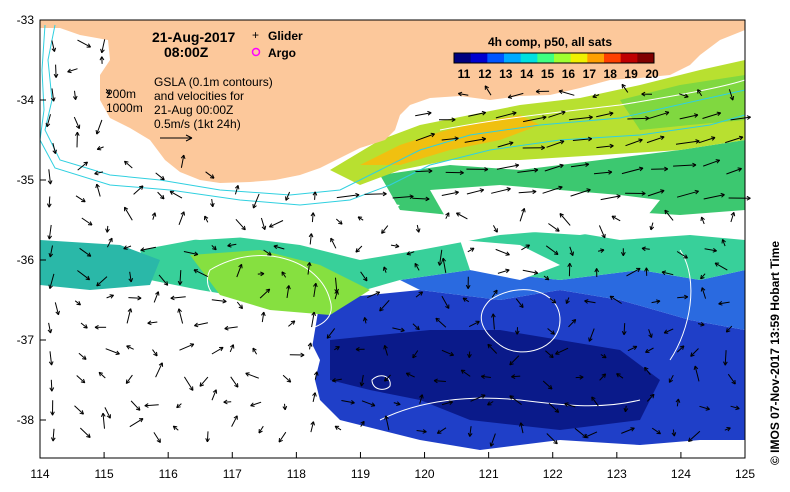 This screenshot has height=492, width=790. What do you see at coordinates (232, 474) in the screenshot?
I see `lon-tick-label: 117` at bounding box center [232, 474].